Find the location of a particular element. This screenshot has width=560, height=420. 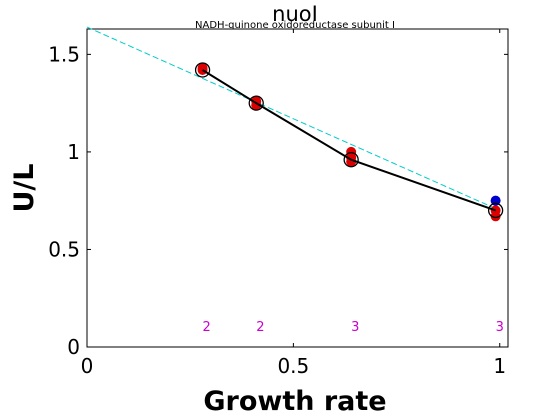

x-tick-label-0: 0 is located at coordinates (87, 366).